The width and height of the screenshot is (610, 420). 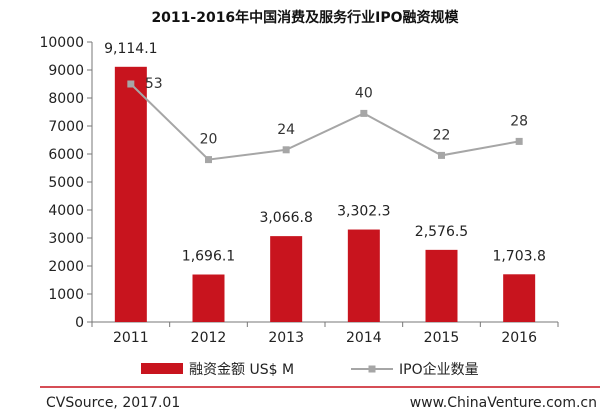 I want to click on y-tick-label: 9000, so click(x=66, y=71).